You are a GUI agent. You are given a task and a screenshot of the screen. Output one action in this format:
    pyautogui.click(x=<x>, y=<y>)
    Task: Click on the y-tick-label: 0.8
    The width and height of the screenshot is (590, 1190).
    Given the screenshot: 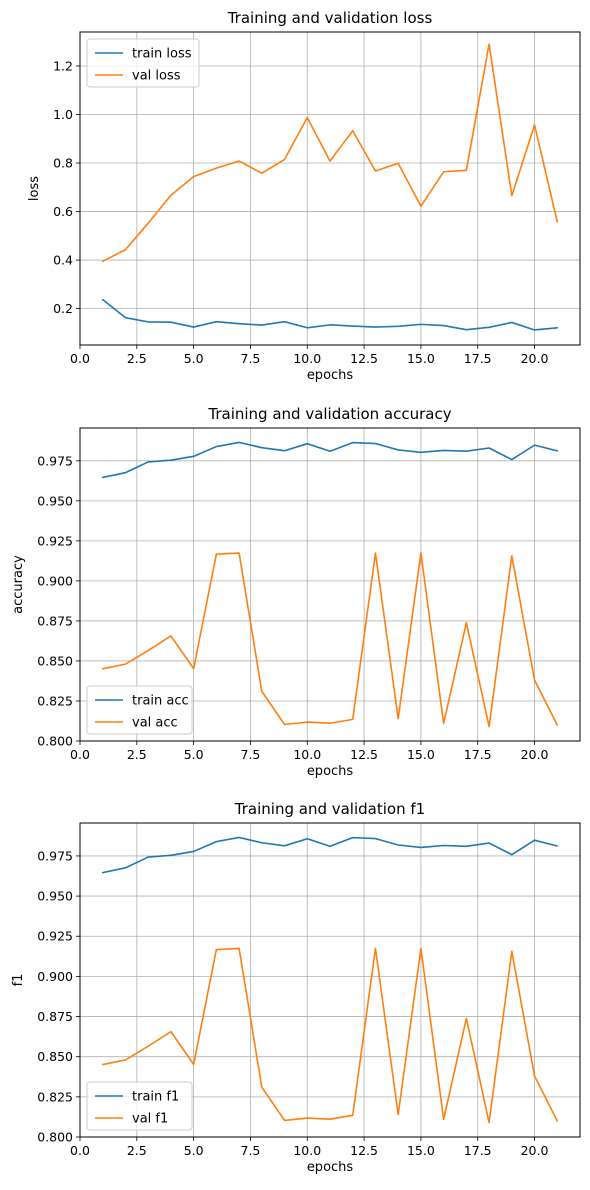 What is the action you would take?
    pyautogui.click(x=63, y=163)
    